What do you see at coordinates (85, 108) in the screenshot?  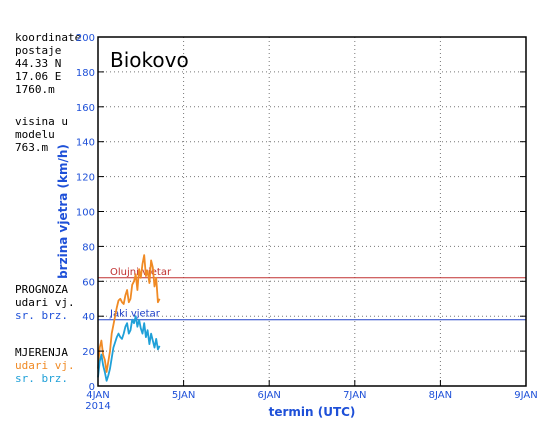 I see `y-tick-label: 160` at bounding box center [85, 108].